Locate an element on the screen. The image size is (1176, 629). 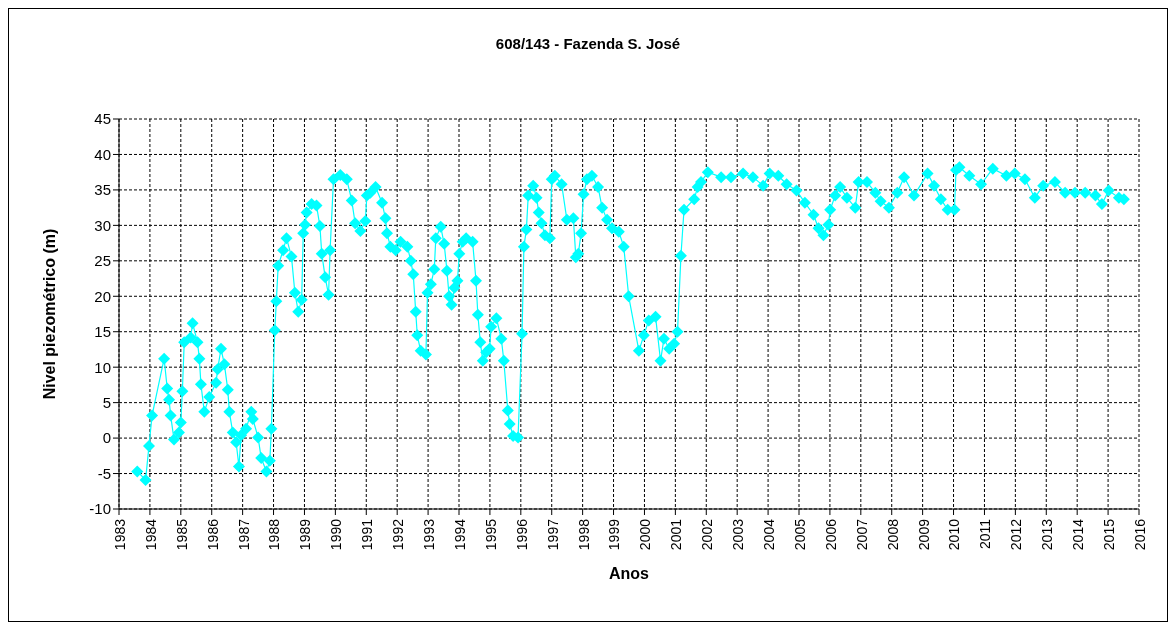
y-tick-label: 35 is located at coordinates (102, 190).